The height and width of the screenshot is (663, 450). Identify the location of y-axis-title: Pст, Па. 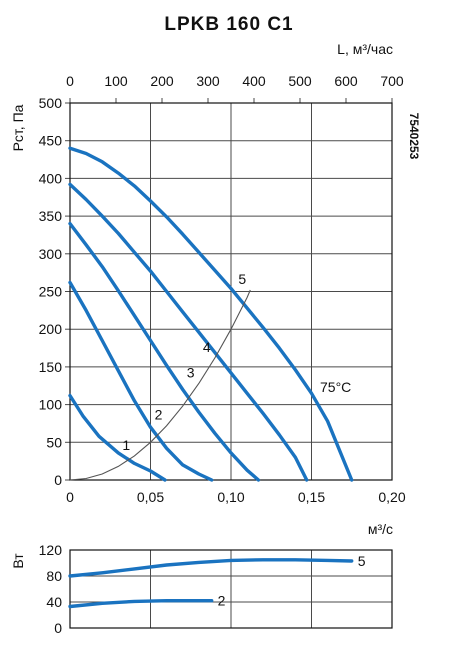
(18, 127).